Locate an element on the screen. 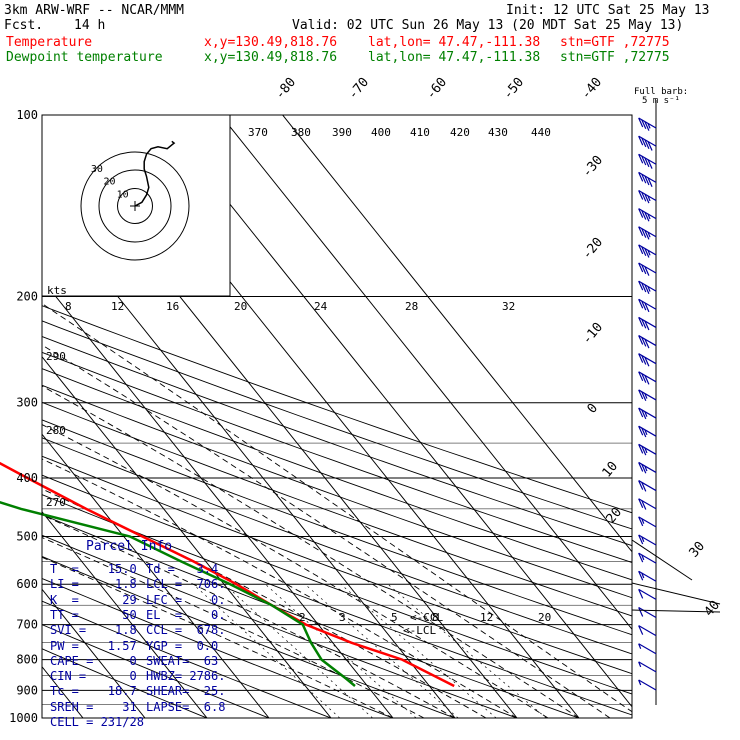 Image resolution: width=740 pixels, height=740 pixels. theta-label: 420 is located at coordinates (460, 132).